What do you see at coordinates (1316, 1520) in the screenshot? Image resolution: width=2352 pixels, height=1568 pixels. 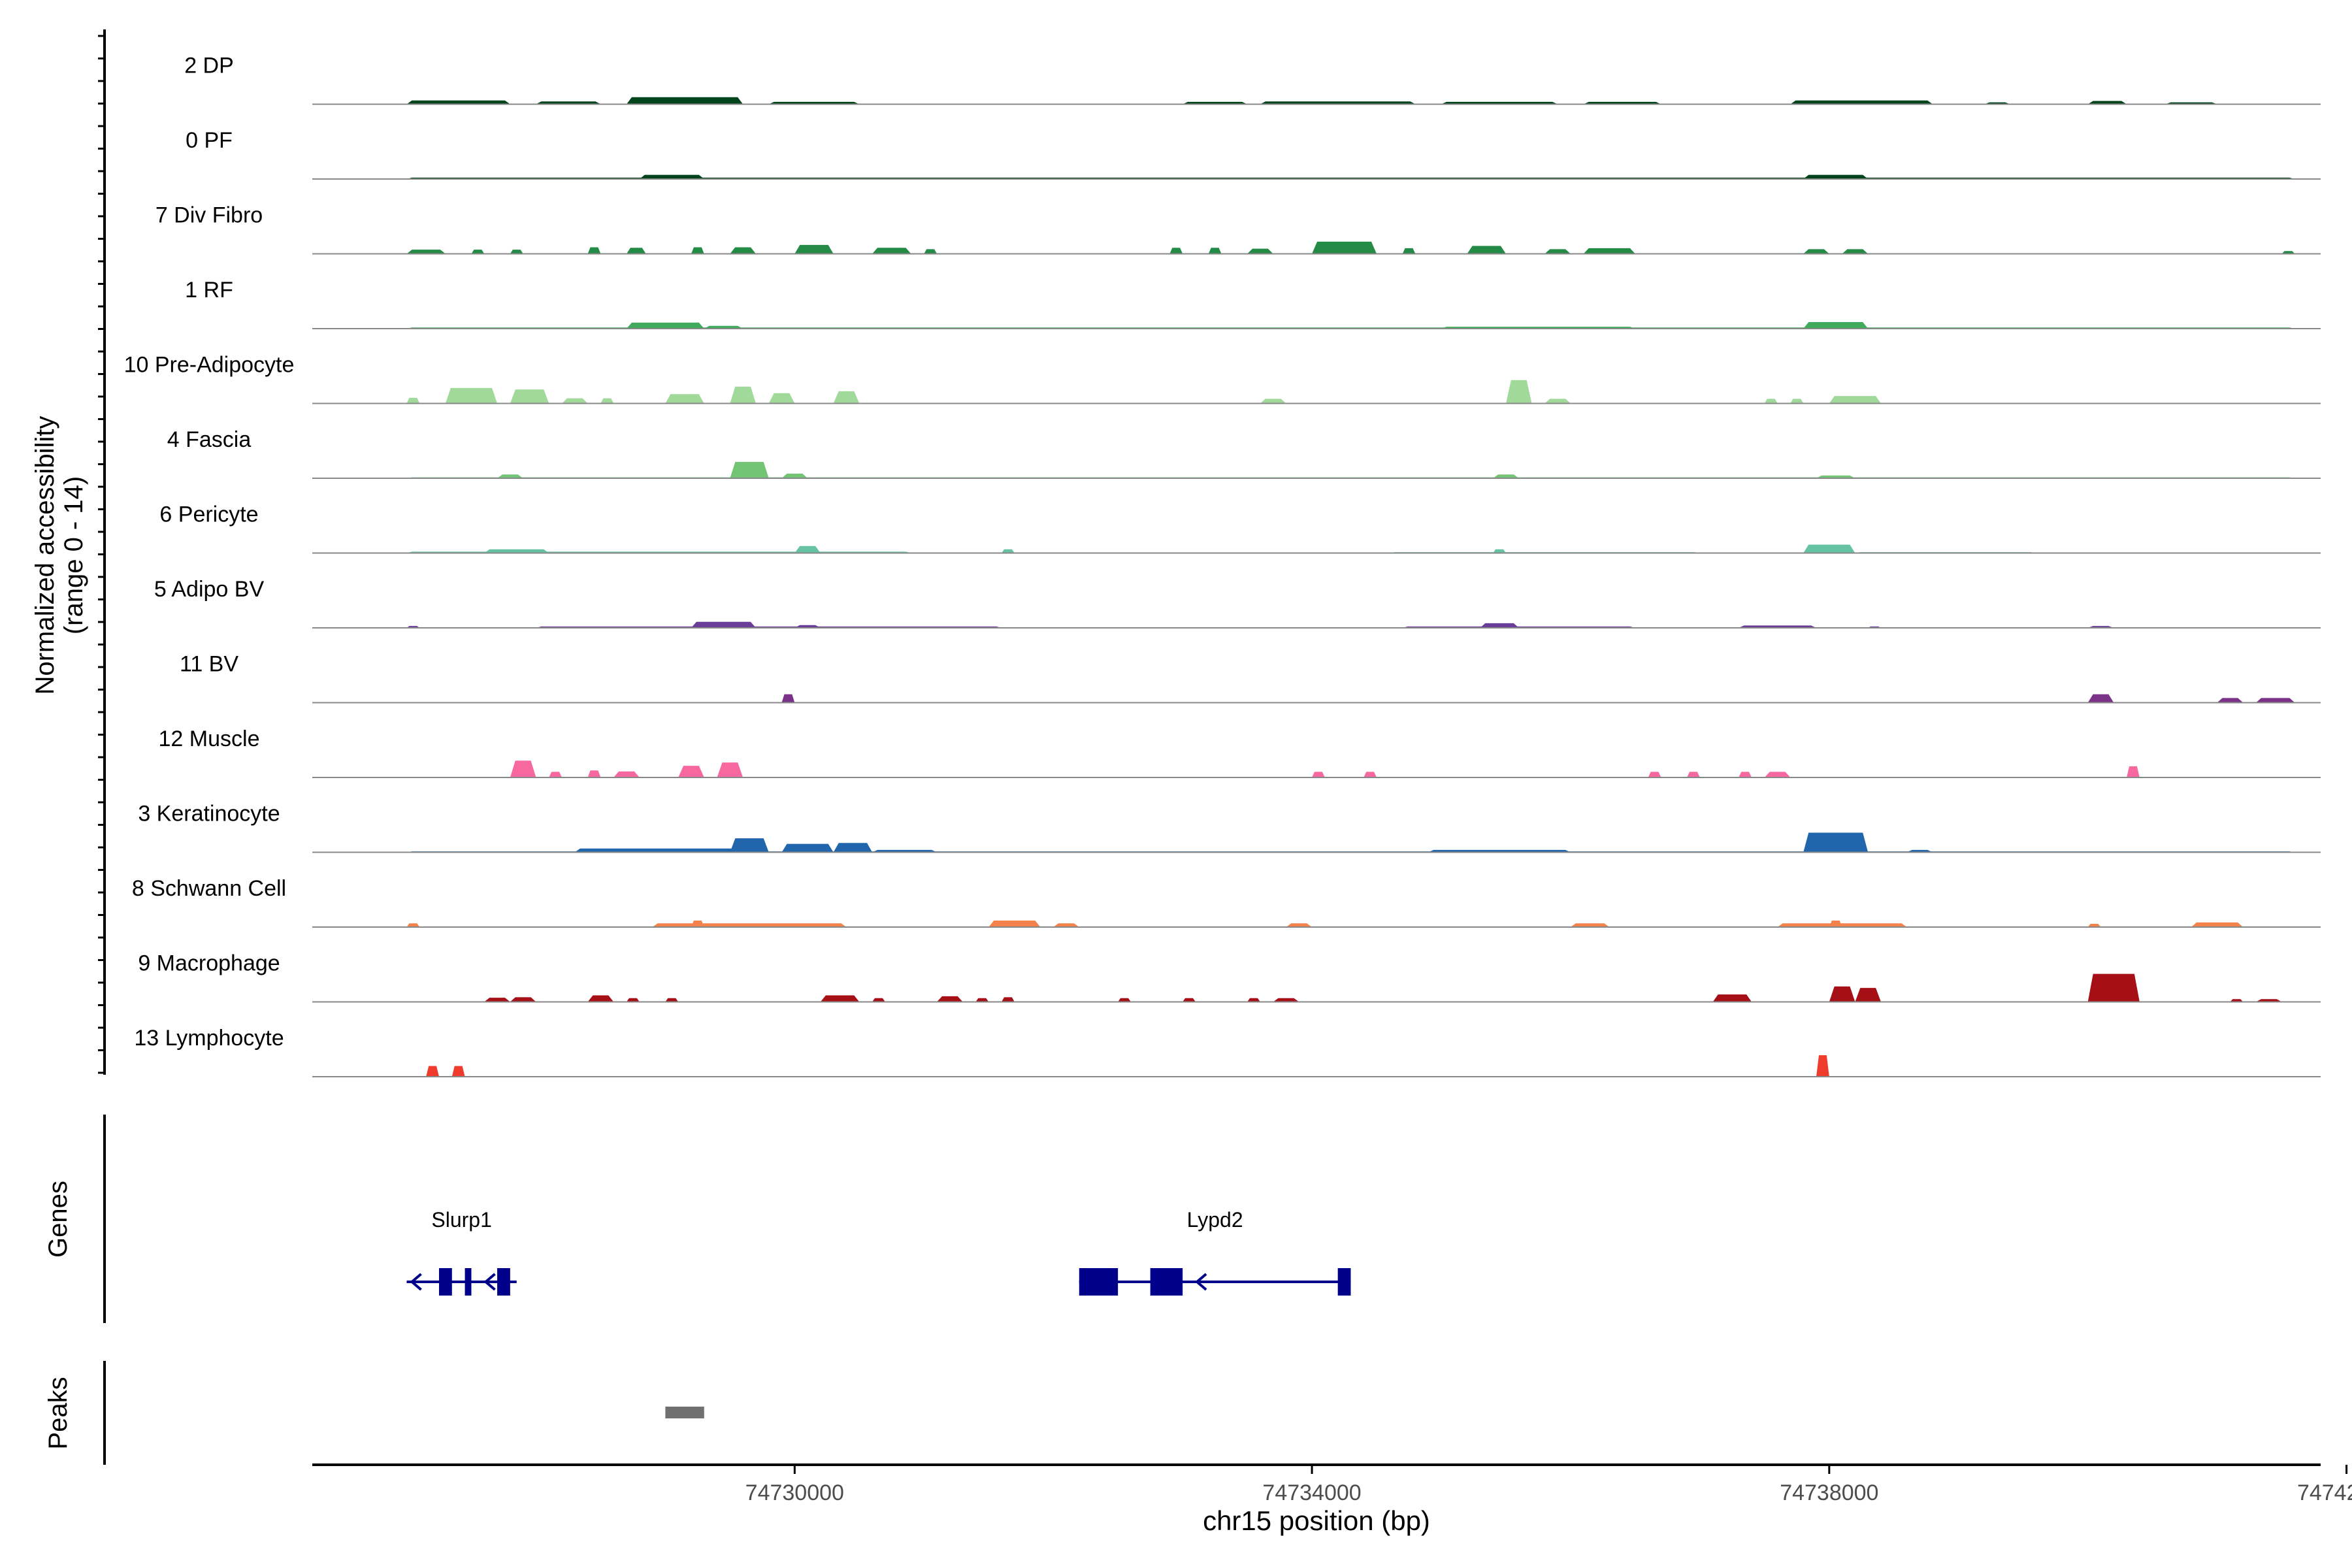 I see `x-axis-label: chr15 position (bp)` at bounding box center [1316, 1520].